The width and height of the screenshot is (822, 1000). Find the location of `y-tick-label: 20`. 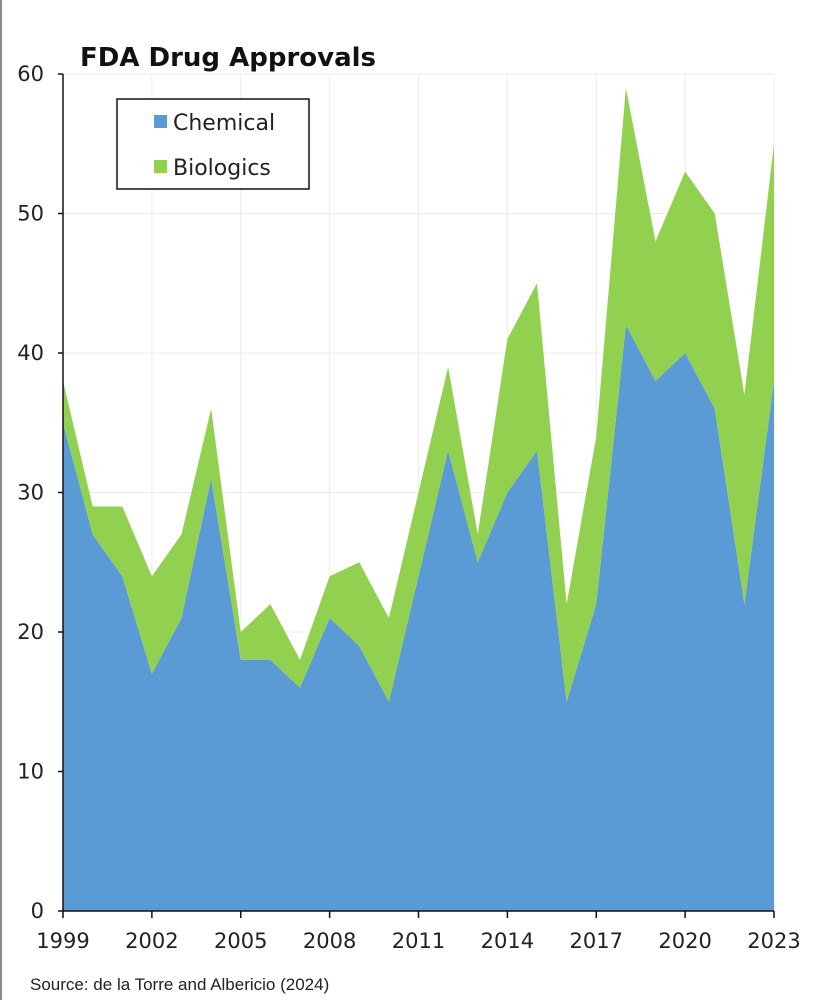

y-tick-label: 20 is located at coordinates (30, 632).